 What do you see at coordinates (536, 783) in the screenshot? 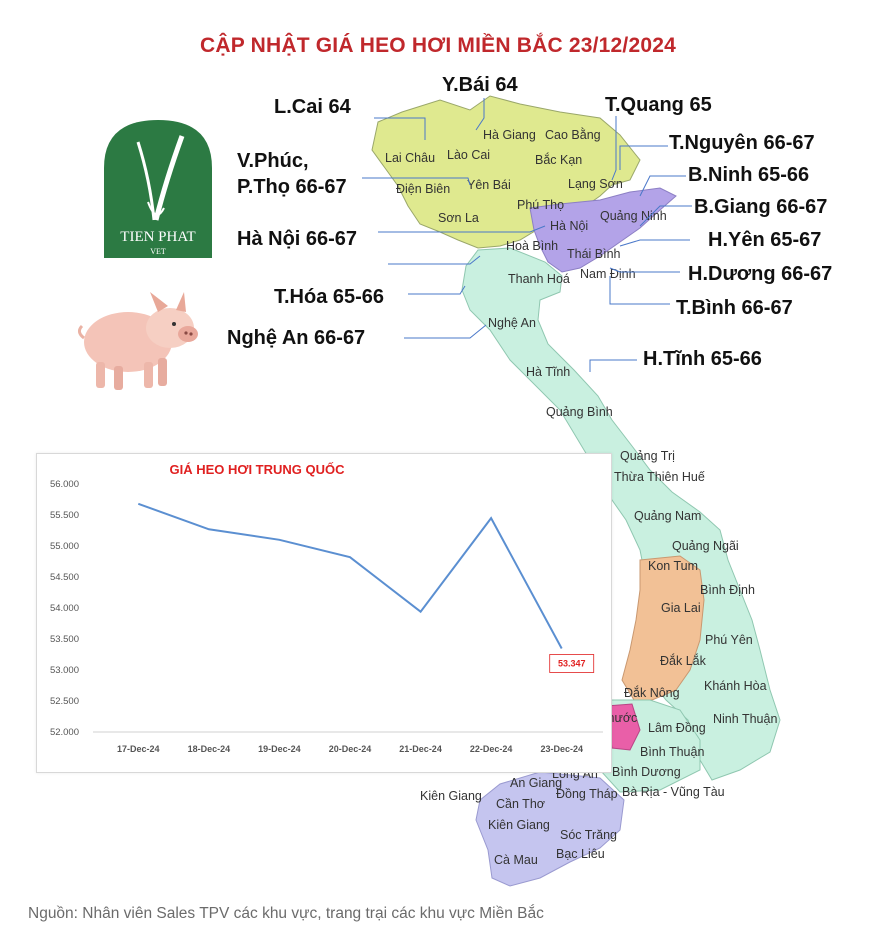
I see `province-label: An Giang` at bounding box center [536, 783].